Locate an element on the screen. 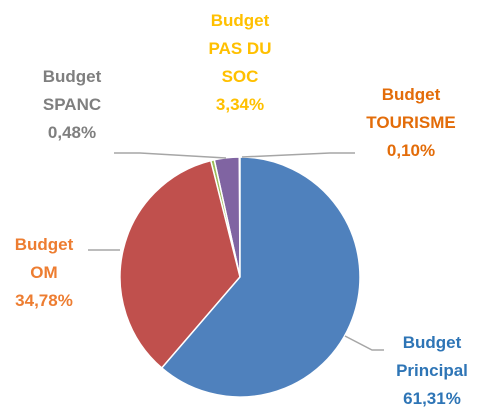  slice-label: Budget SPANC 0,48% is located at coordinates (72, 105).